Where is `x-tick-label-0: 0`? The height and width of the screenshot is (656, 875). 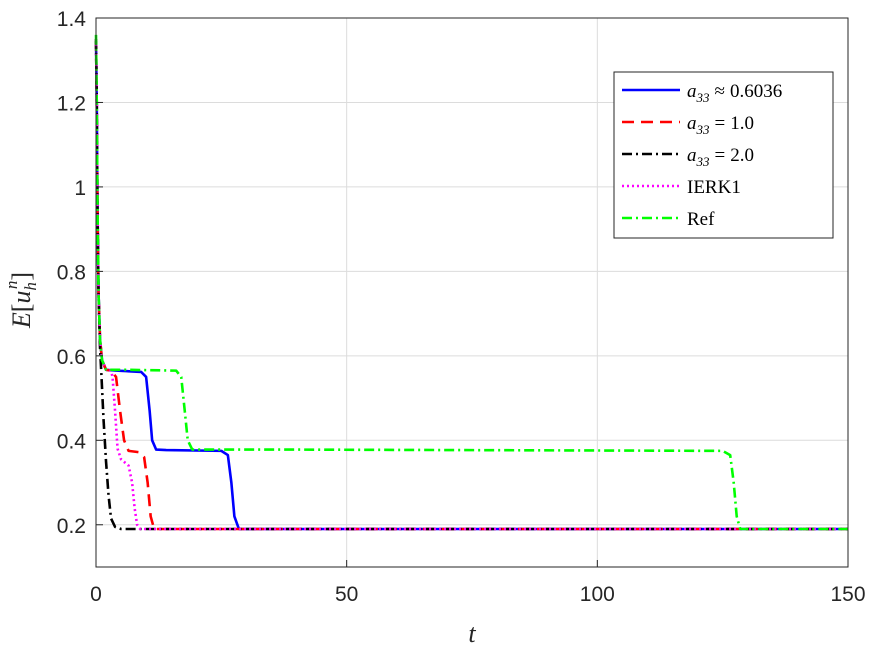
x-tick-label-0: 0 is located at coordinates (96, 594).